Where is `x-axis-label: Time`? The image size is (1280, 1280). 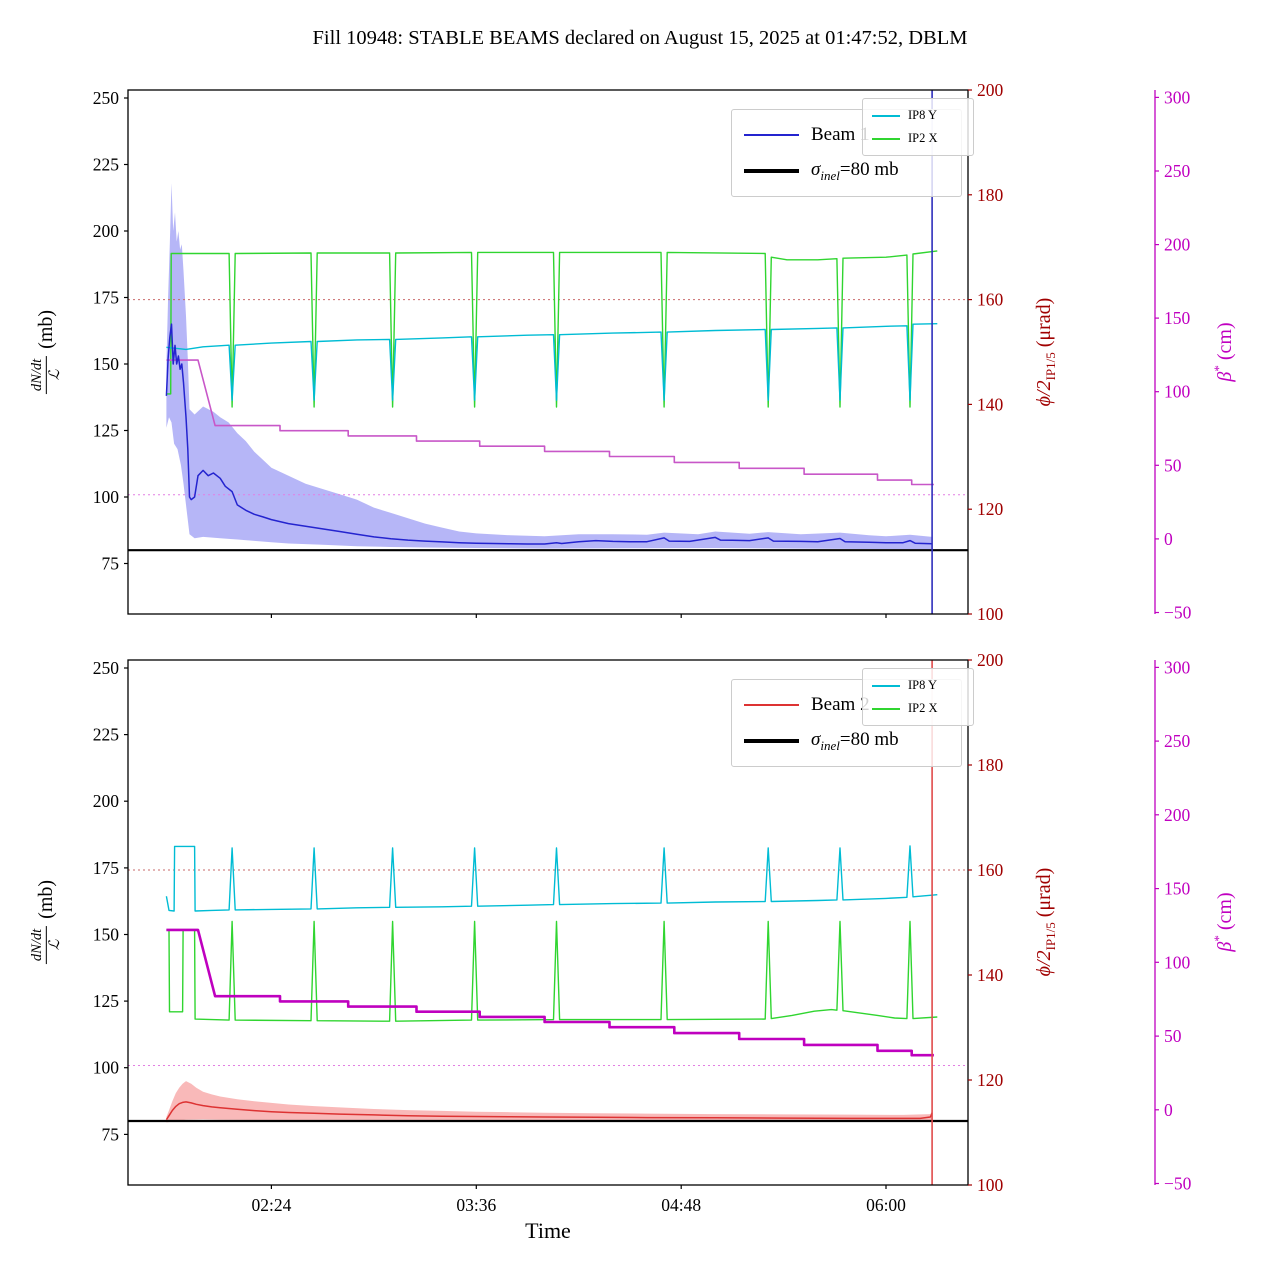
x-axis-label: Time is located at coordinates (548, 1230).